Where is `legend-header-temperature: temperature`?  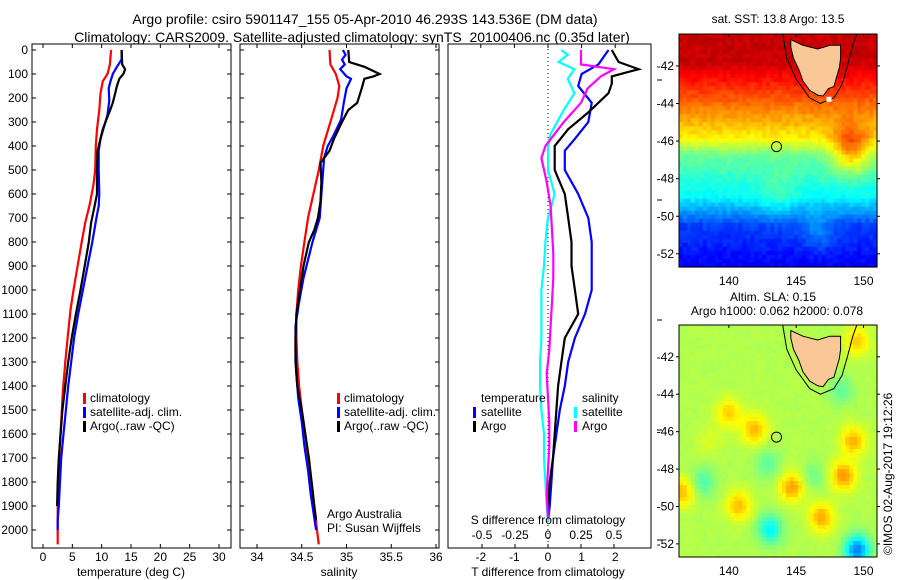 legend-header-temperature: temperature is located at coordinates (513, 398).